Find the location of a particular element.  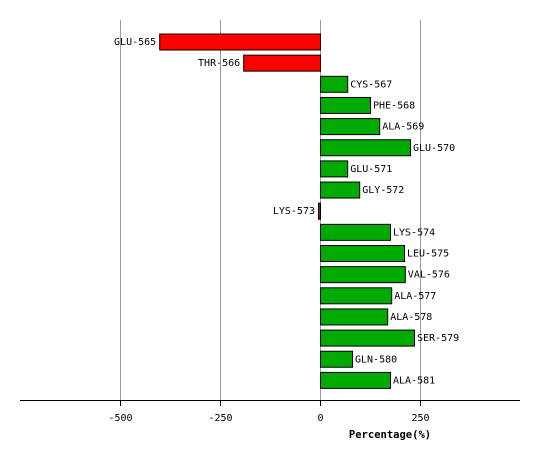

bar-label: GLU-570 is located at coordinates (434, 148).